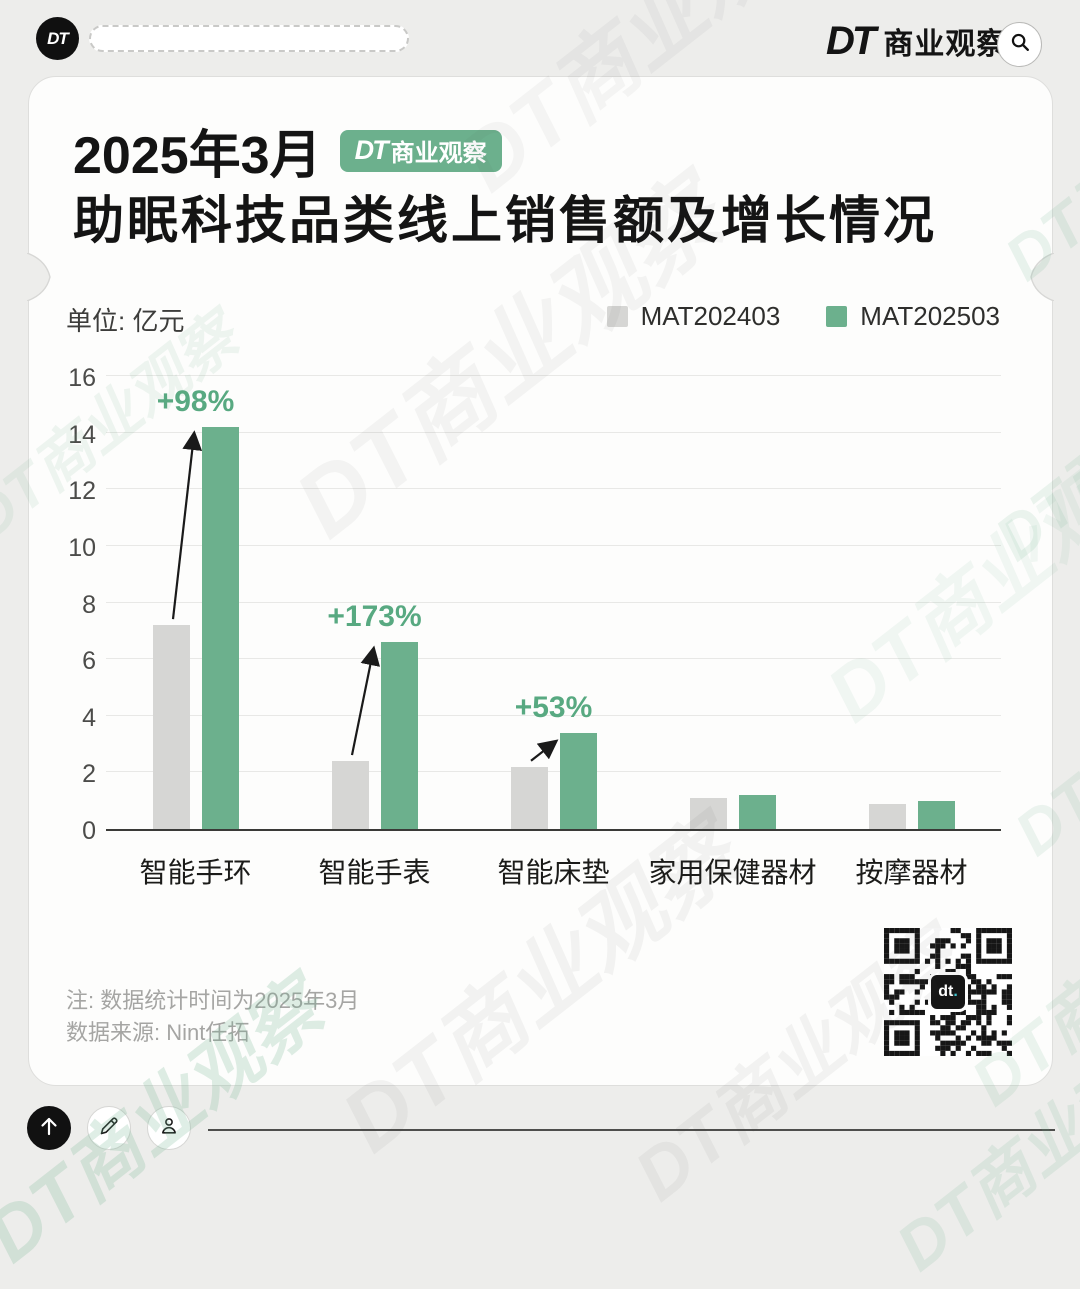  I want to click on x-axis-labels: 智能手环 智能手表 智能床垫 家用保健器材 按摩器材, so click(553, 871).